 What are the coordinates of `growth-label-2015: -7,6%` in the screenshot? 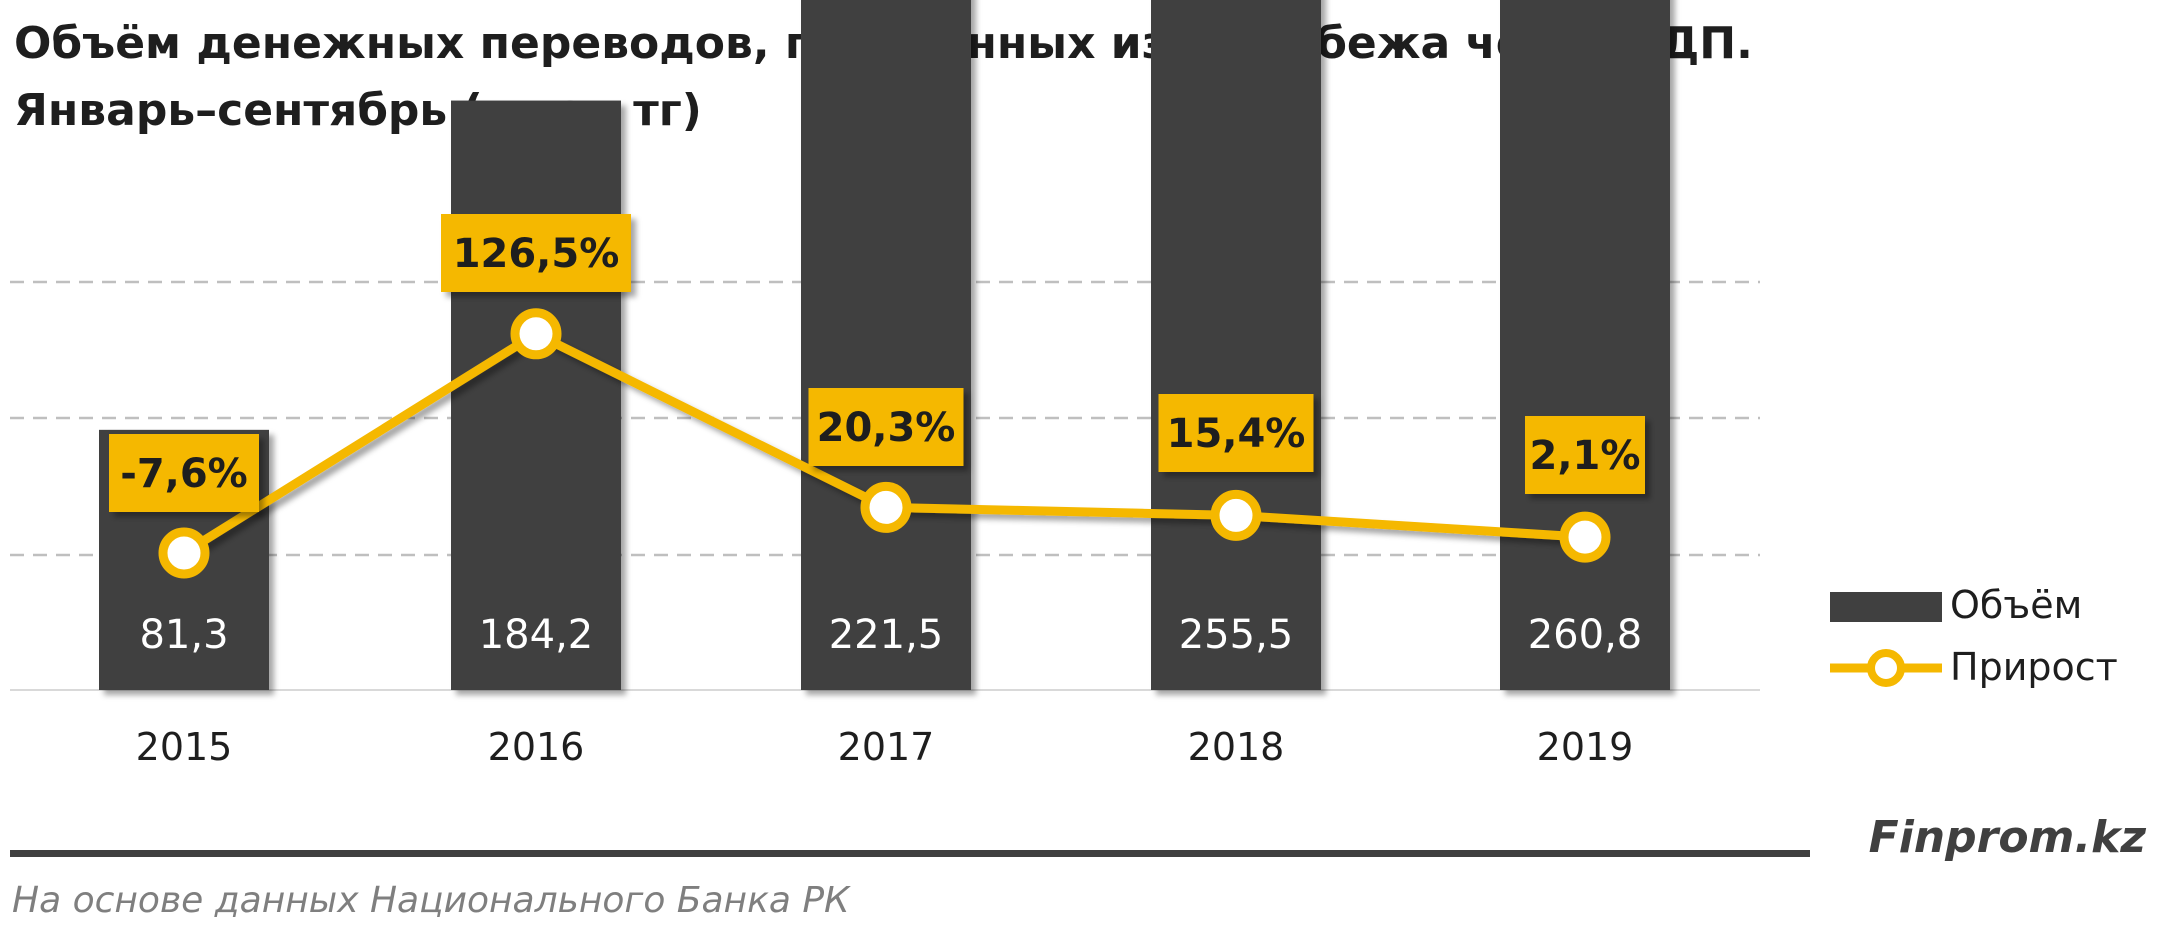 It's located at (184, 474).